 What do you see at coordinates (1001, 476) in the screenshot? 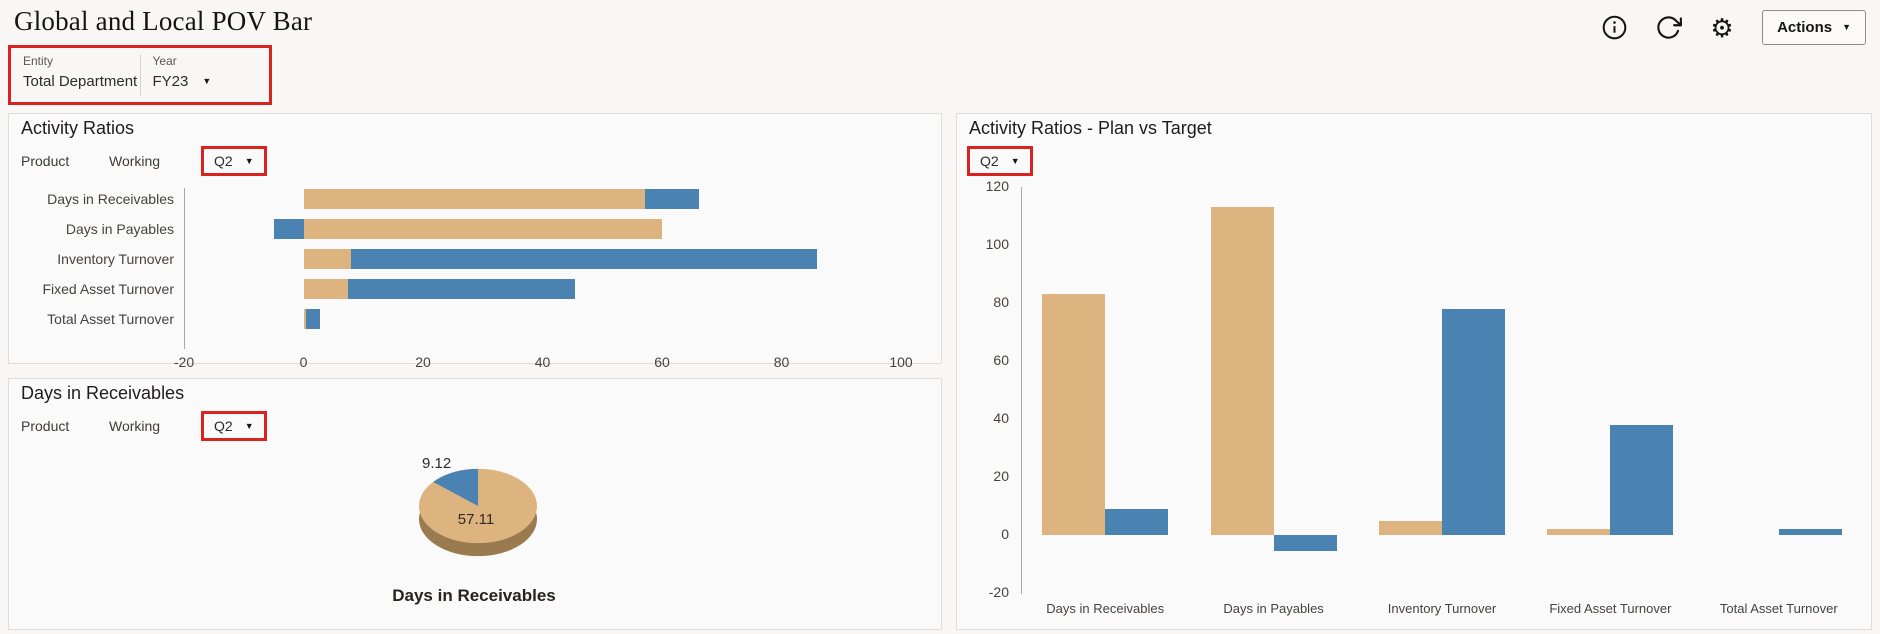
I see `y-tick-label: 20` at bounding box center [1001, 476].